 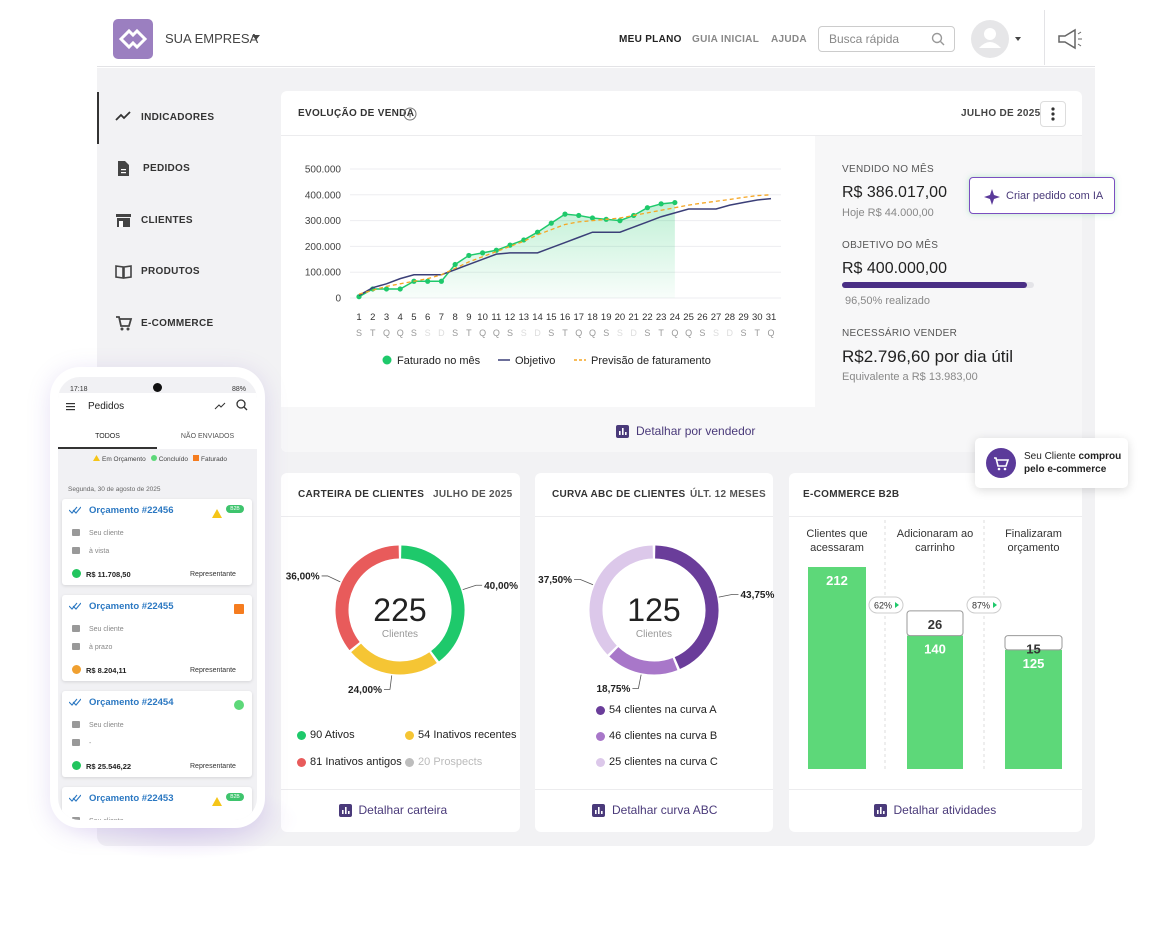 I want to click on info-icon, so click(x=410, y=114).